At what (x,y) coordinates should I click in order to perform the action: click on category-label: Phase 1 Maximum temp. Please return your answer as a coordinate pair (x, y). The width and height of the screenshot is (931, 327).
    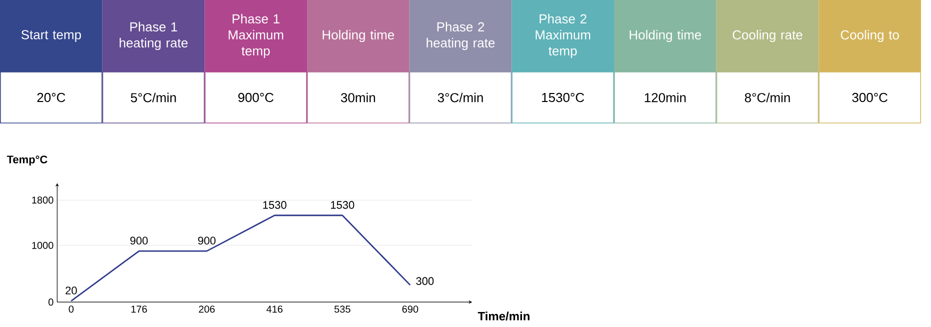
    Looking at the image, I should click on (256, 36).